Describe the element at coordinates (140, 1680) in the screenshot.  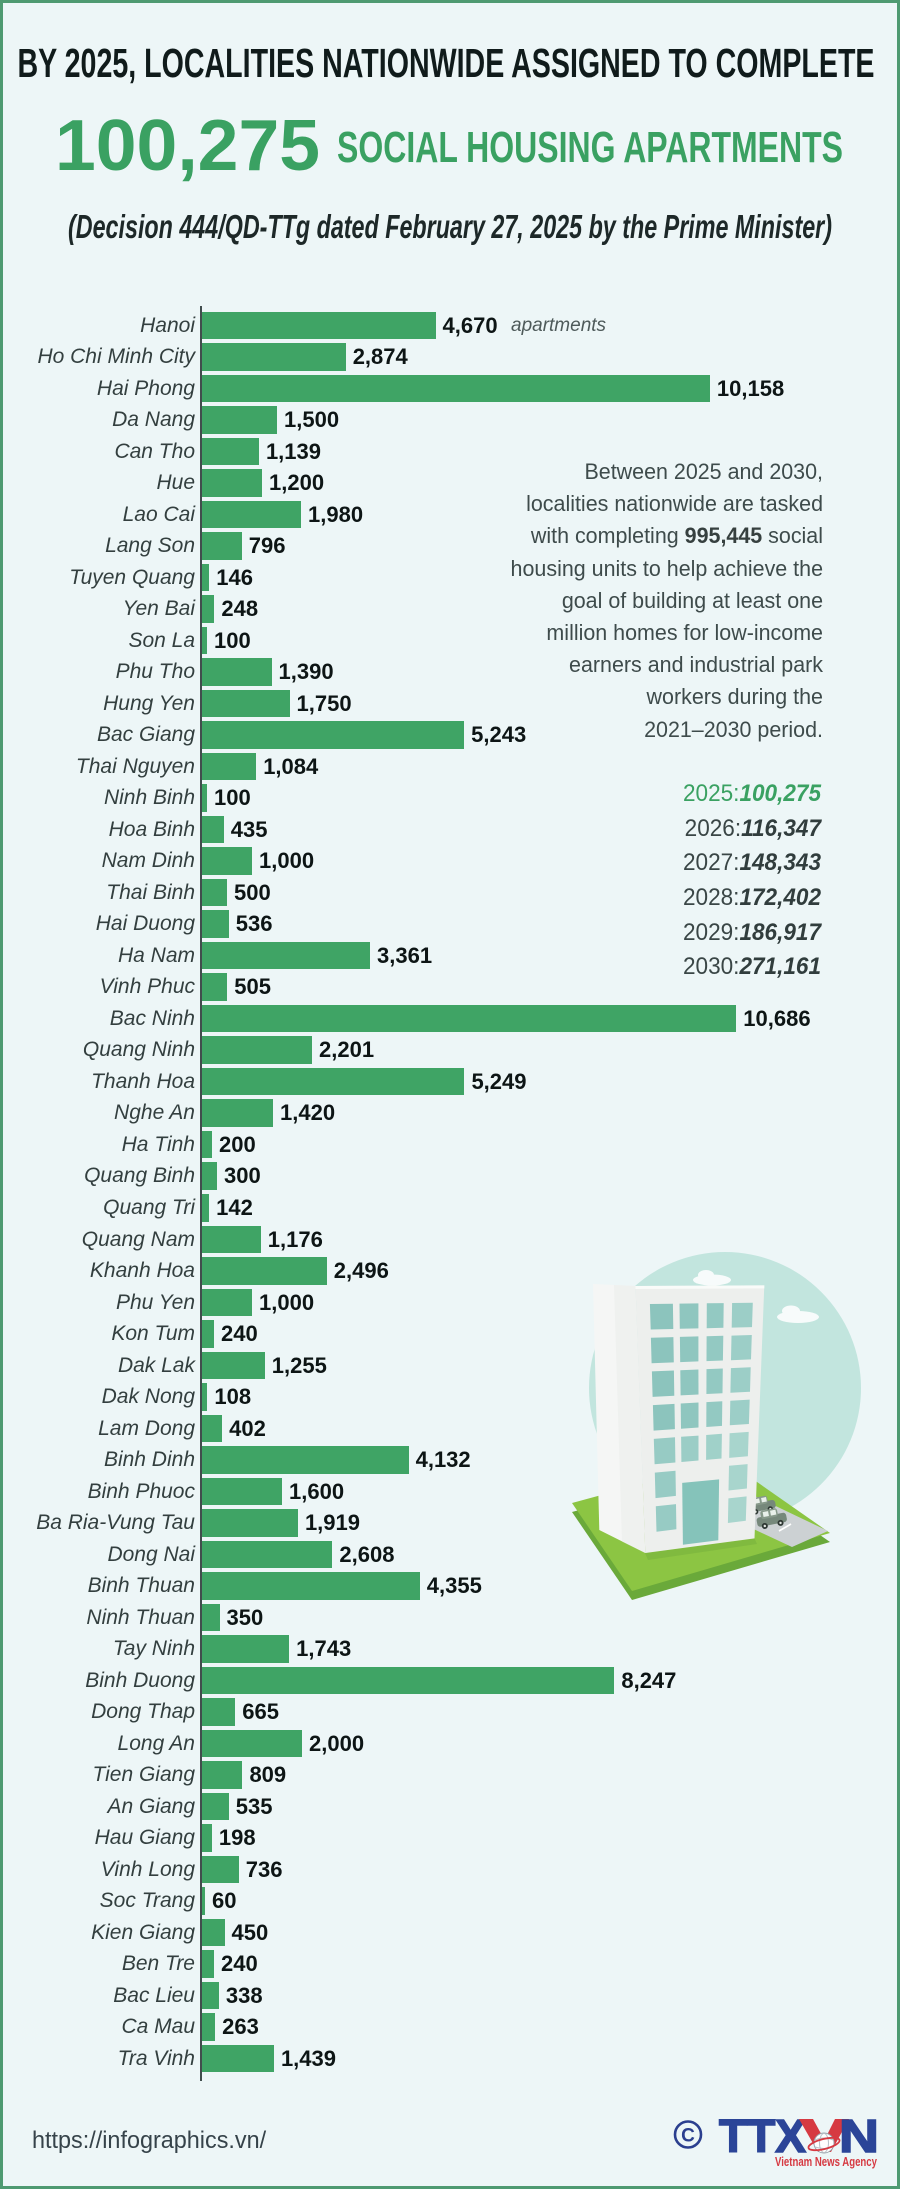
I see `bar-label: Binh Duong` at that location.